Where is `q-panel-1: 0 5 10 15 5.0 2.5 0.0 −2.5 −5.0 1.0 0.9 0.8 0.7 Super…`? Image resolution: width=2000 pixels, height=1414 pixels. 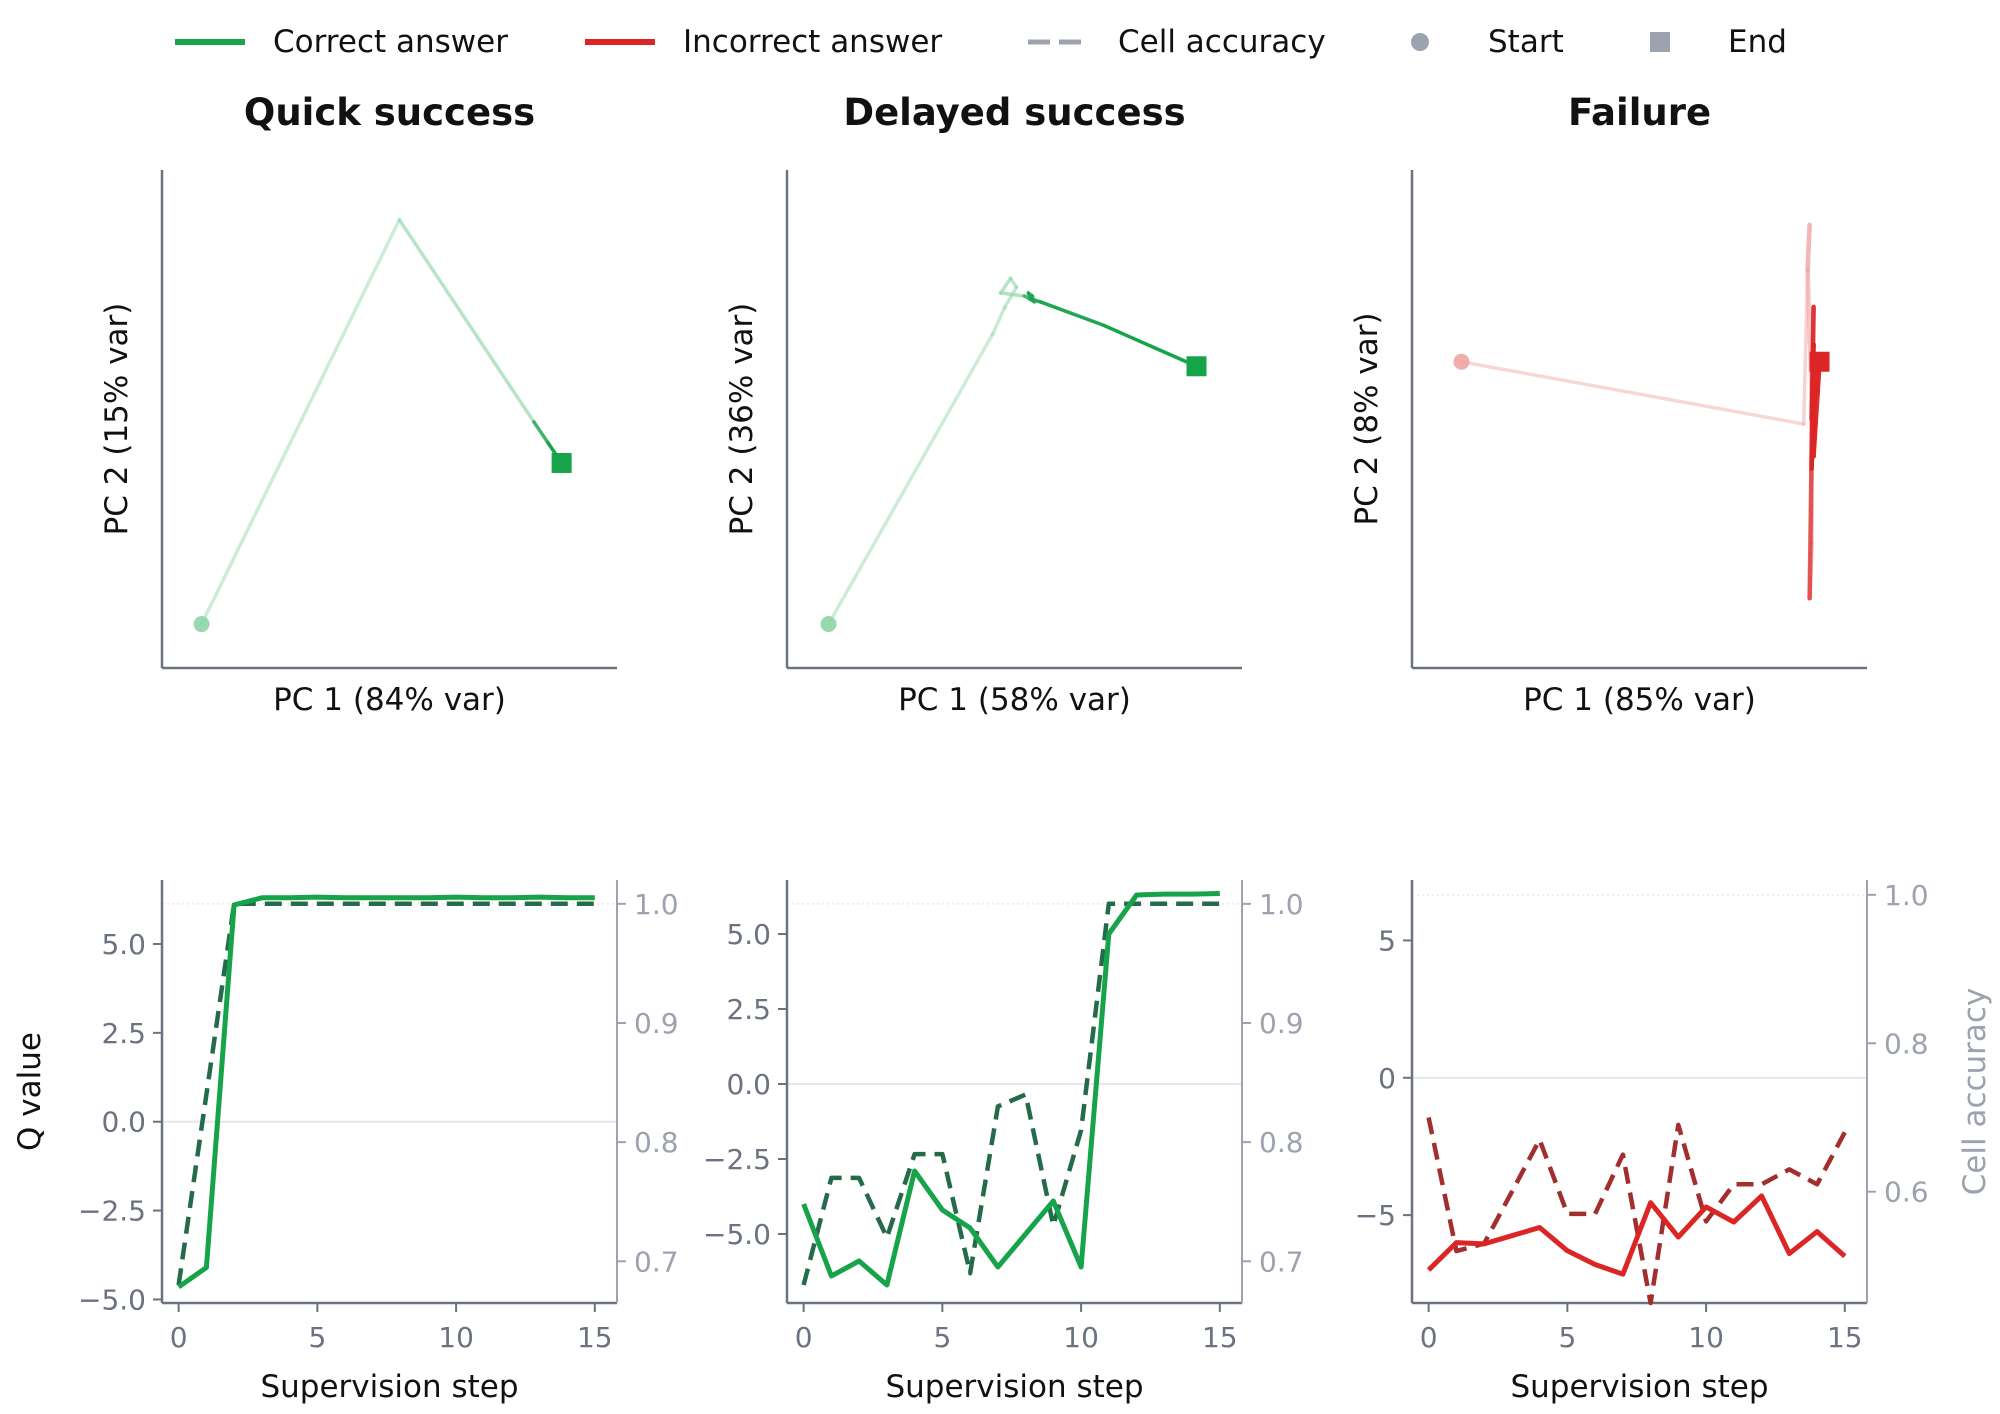 q-panel-1: 0 5 10 15 5.0 2.5 0.0 −2.5 −5.0 1.0 0.9 0.8 0.7 Super… is located at coordinates (345, 1142).